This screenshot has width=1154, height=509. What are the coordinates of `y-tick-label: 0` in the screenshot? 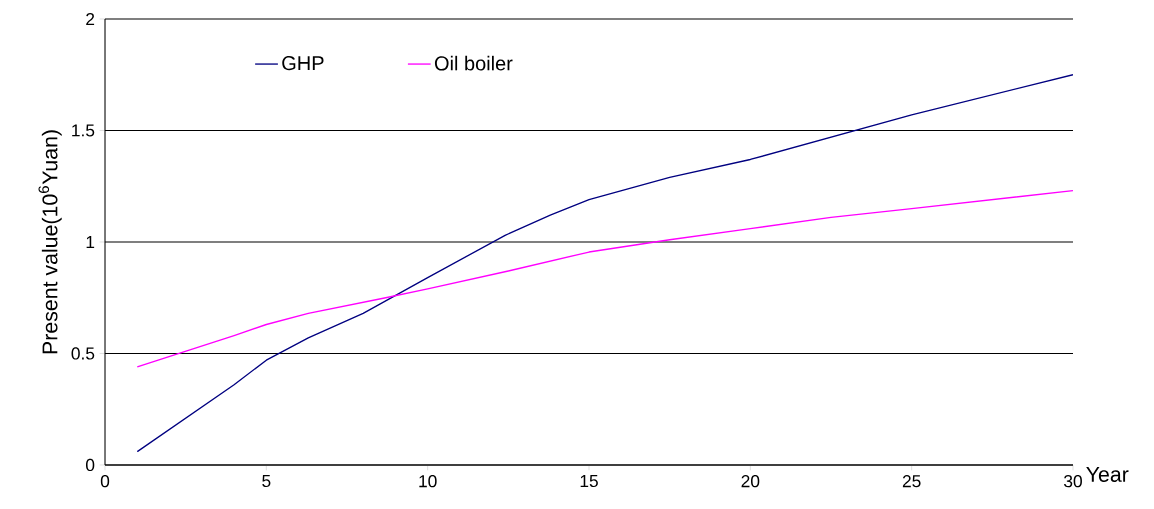 It's located at (90, 465).